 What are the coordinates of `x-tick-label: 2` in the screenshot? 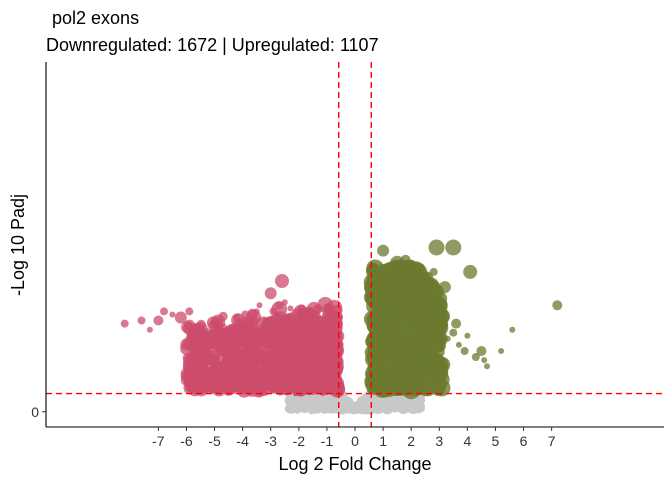 It's located at (411, 441).